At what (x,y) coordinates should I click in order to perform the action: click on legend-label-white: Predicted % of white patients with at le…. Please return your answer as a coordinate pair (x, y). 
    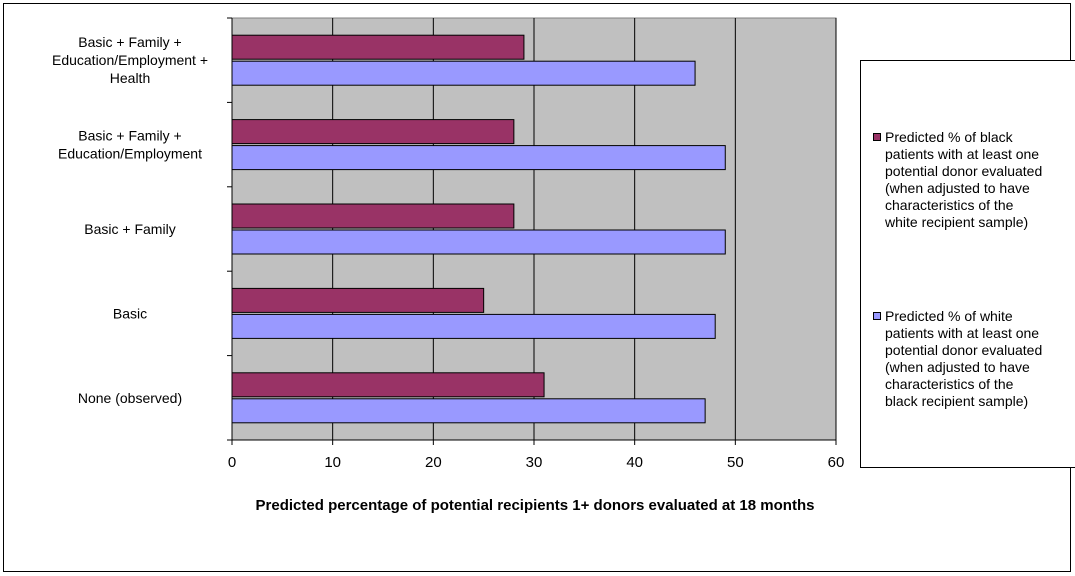
    Looking at the image, I should click on (964, 358).